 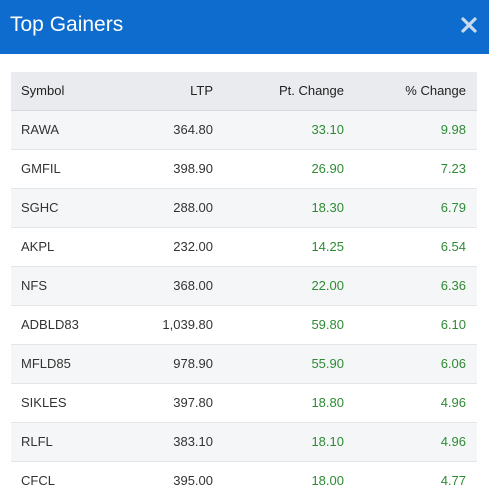 What do you see at coordinates (34, 285) in the screenshot?
I see `symbol-cell: NFS` at bounding box center [34, 285].